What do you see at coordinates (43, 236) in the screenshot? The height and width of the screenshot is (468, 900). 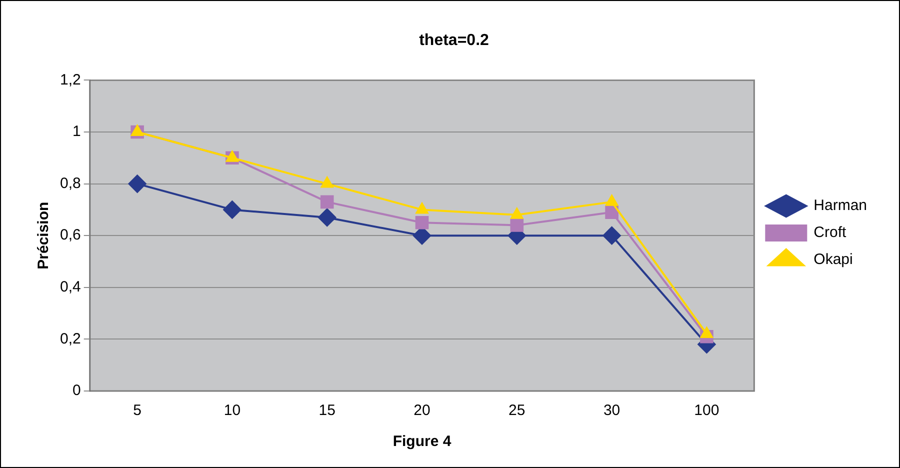 I see `y-axis-title: Précision` at bounding box center [43, 236].